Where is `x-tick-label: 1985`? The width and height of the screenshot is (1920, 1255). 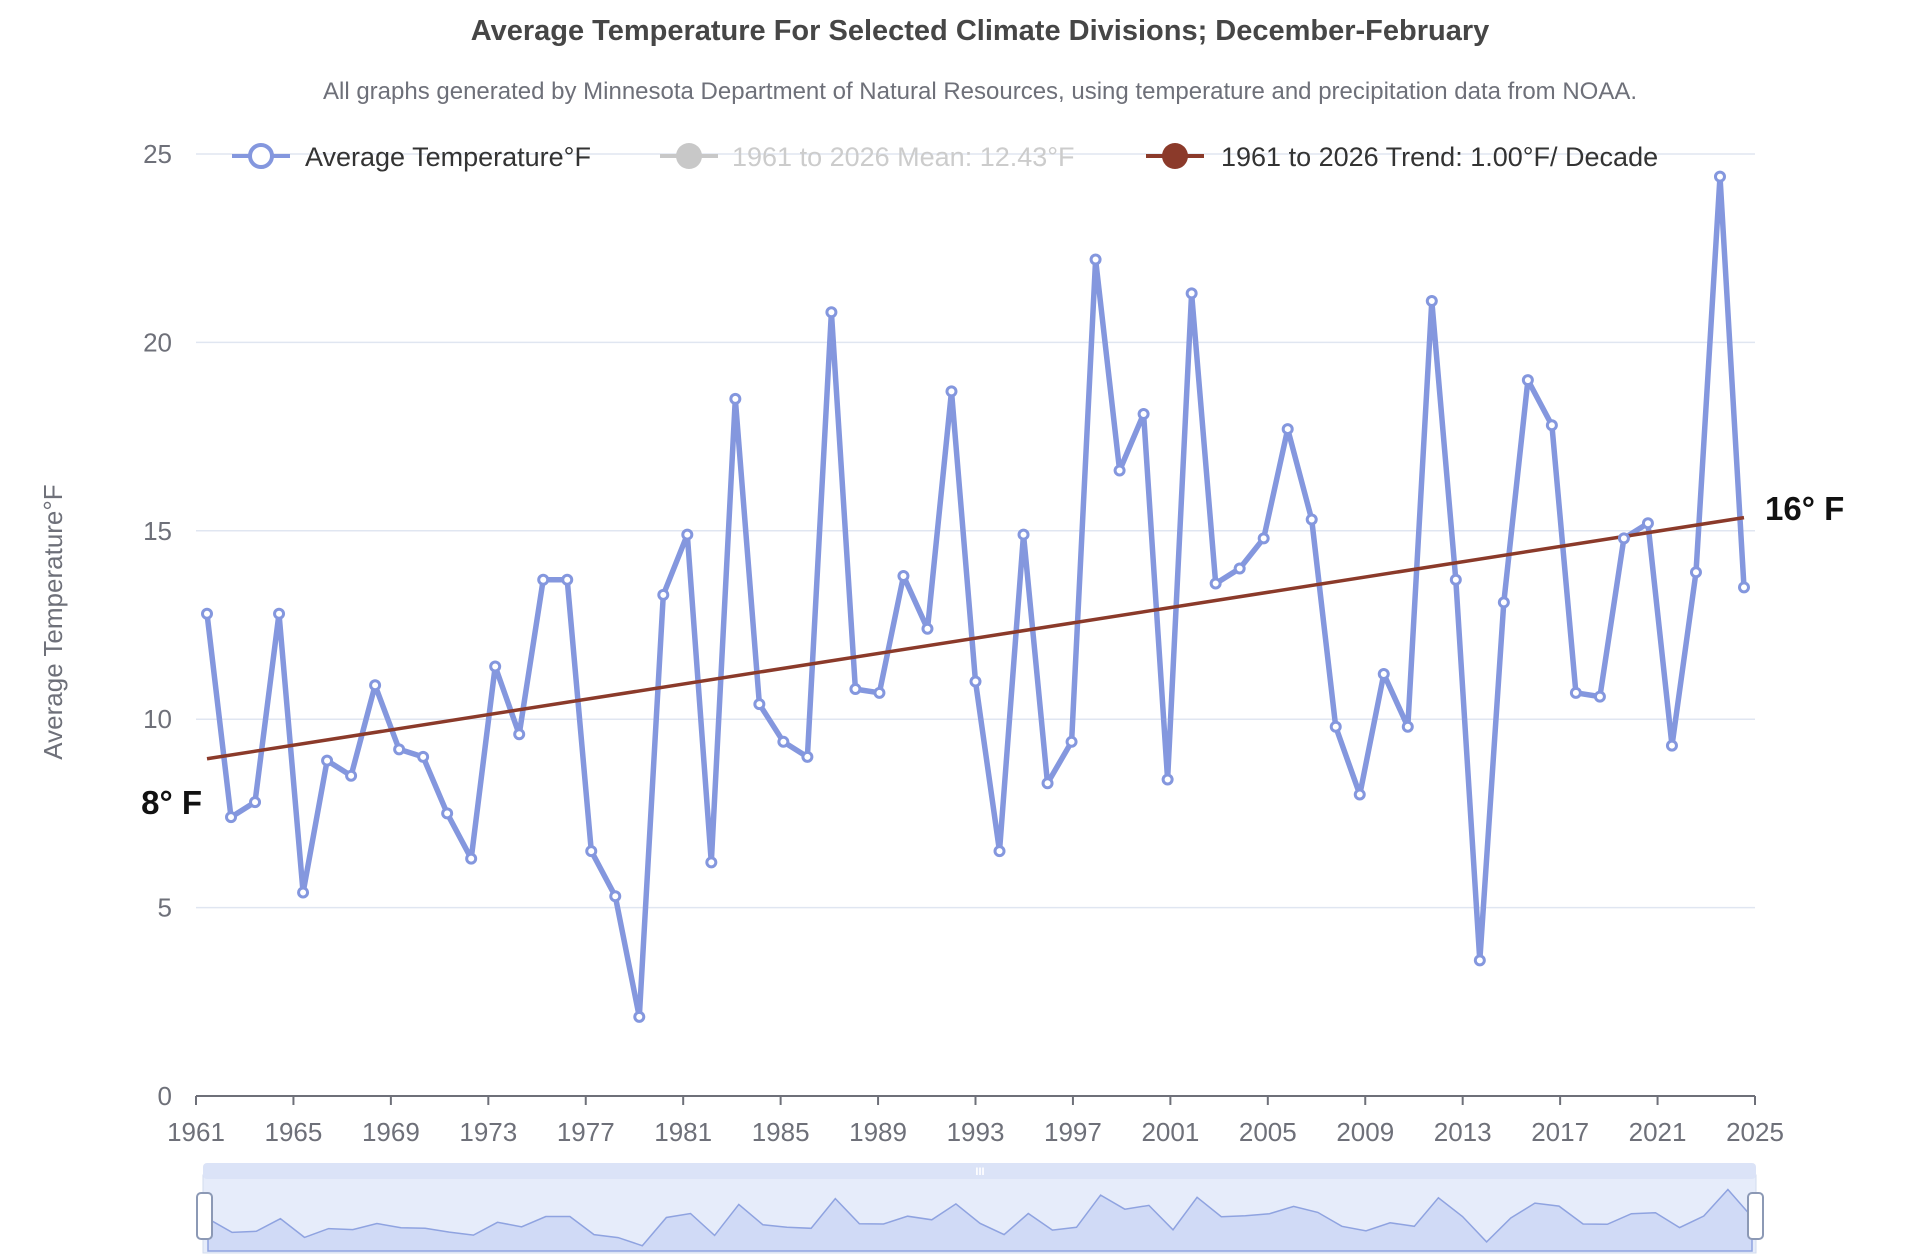 x-tick-label: 1985 is located at coordinates (781, 1132).